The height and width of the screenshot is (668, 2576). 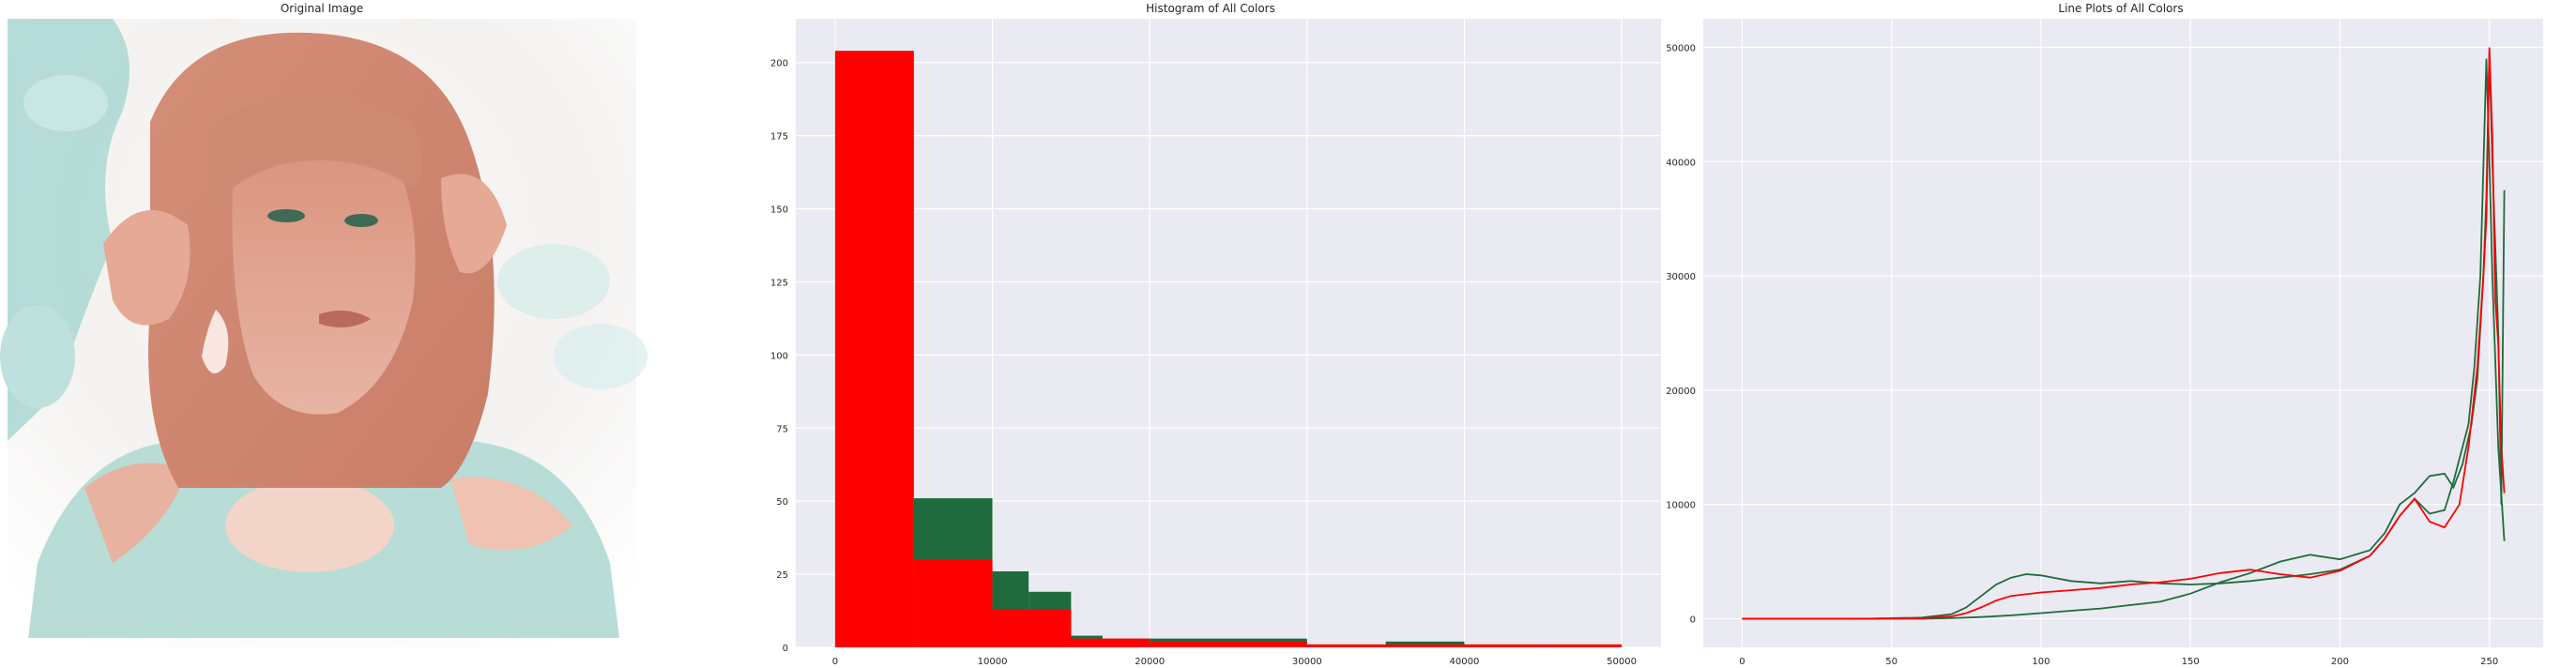 I want to click on x-tick-label: 250, so click(x=2489, y=662).